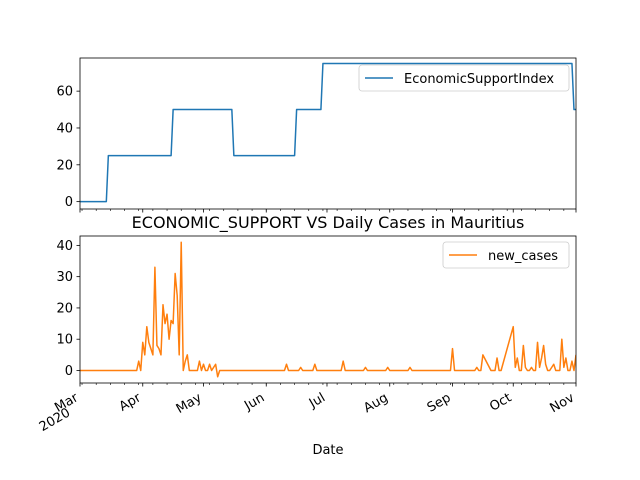 Image resolution: width=640 pixels, height=480 pixels. Describe the element at coordinates (439, 402) in the screenshot. I see `x-tick-label: Sep` at that location.